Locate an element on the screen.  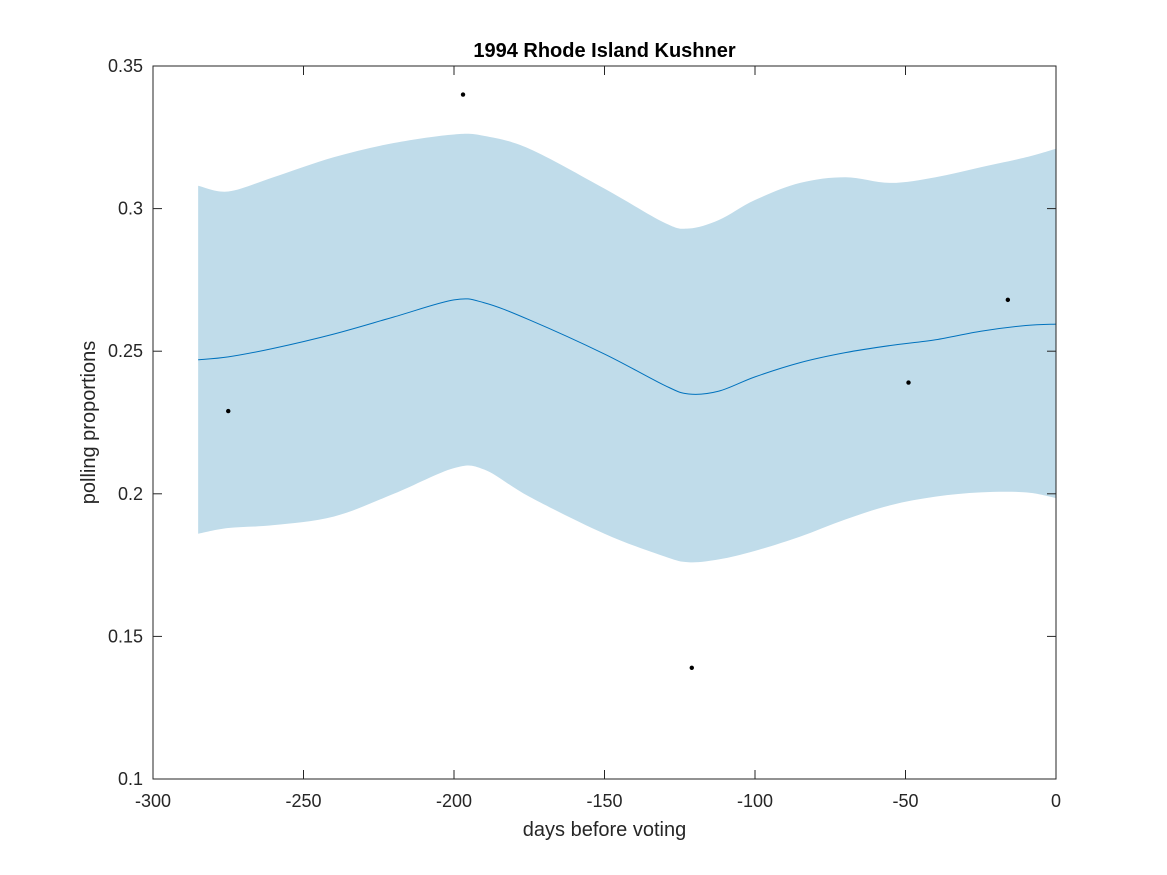
x-axis-label: days before voting is located at coordinates (604, 830).